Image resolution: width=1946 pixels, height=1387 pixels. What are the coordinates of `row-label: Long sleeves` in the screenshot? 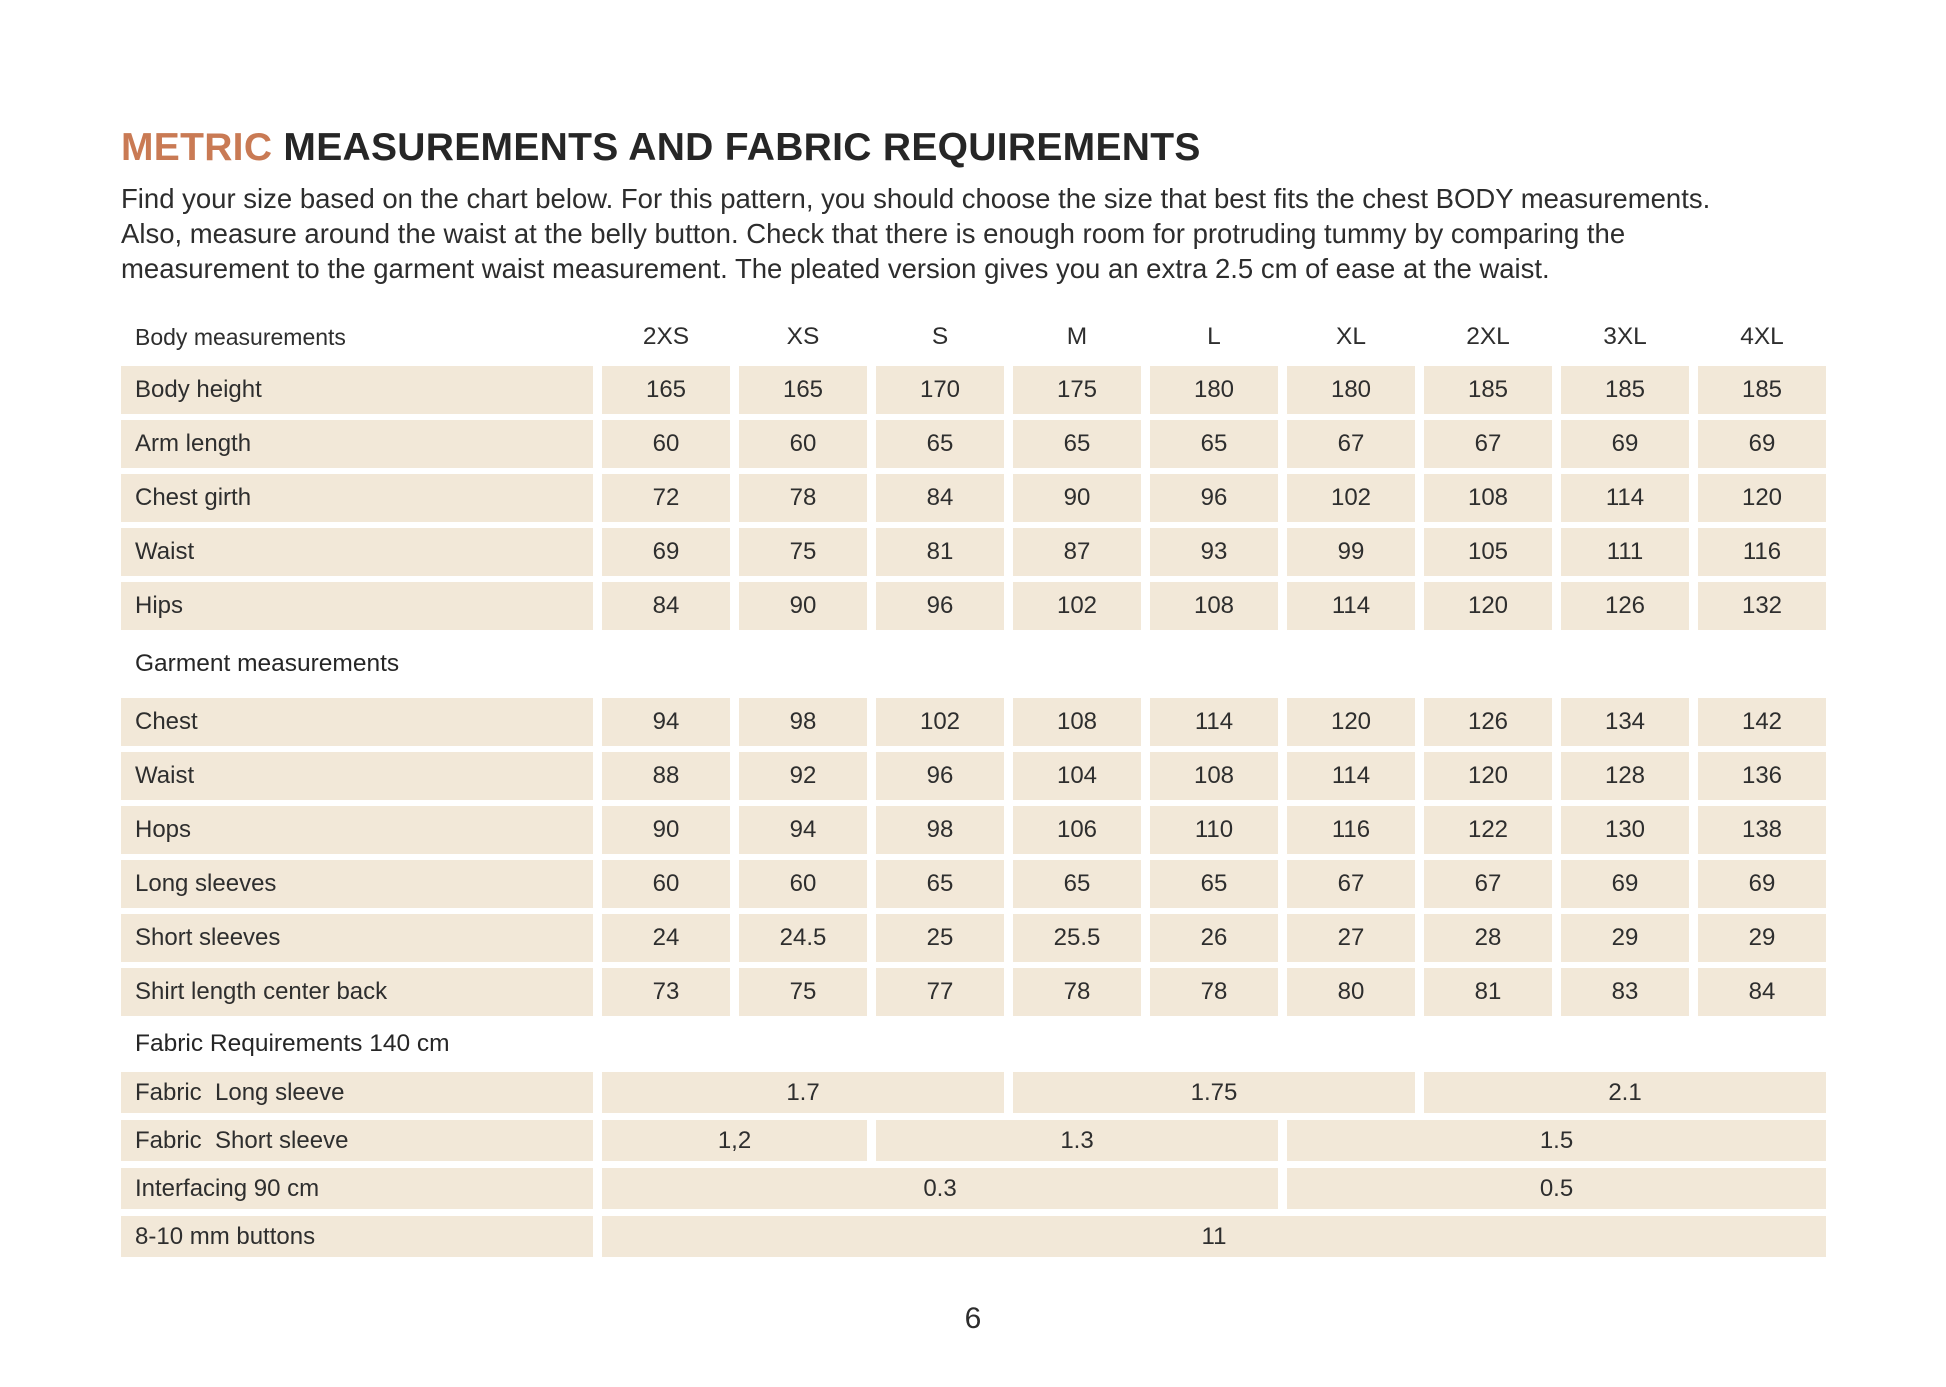 It's located at (357, 884).